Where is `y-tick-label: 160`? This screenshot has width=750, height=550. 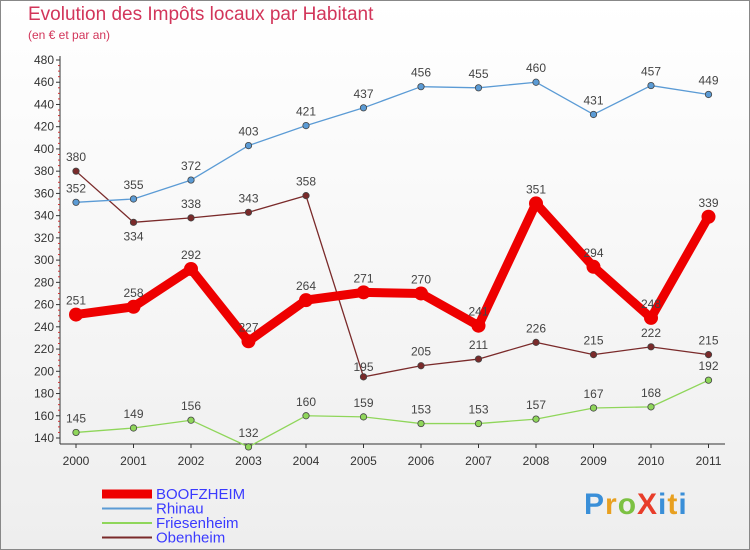
y-tick-label: 160 is located at coordinates (44, 416).